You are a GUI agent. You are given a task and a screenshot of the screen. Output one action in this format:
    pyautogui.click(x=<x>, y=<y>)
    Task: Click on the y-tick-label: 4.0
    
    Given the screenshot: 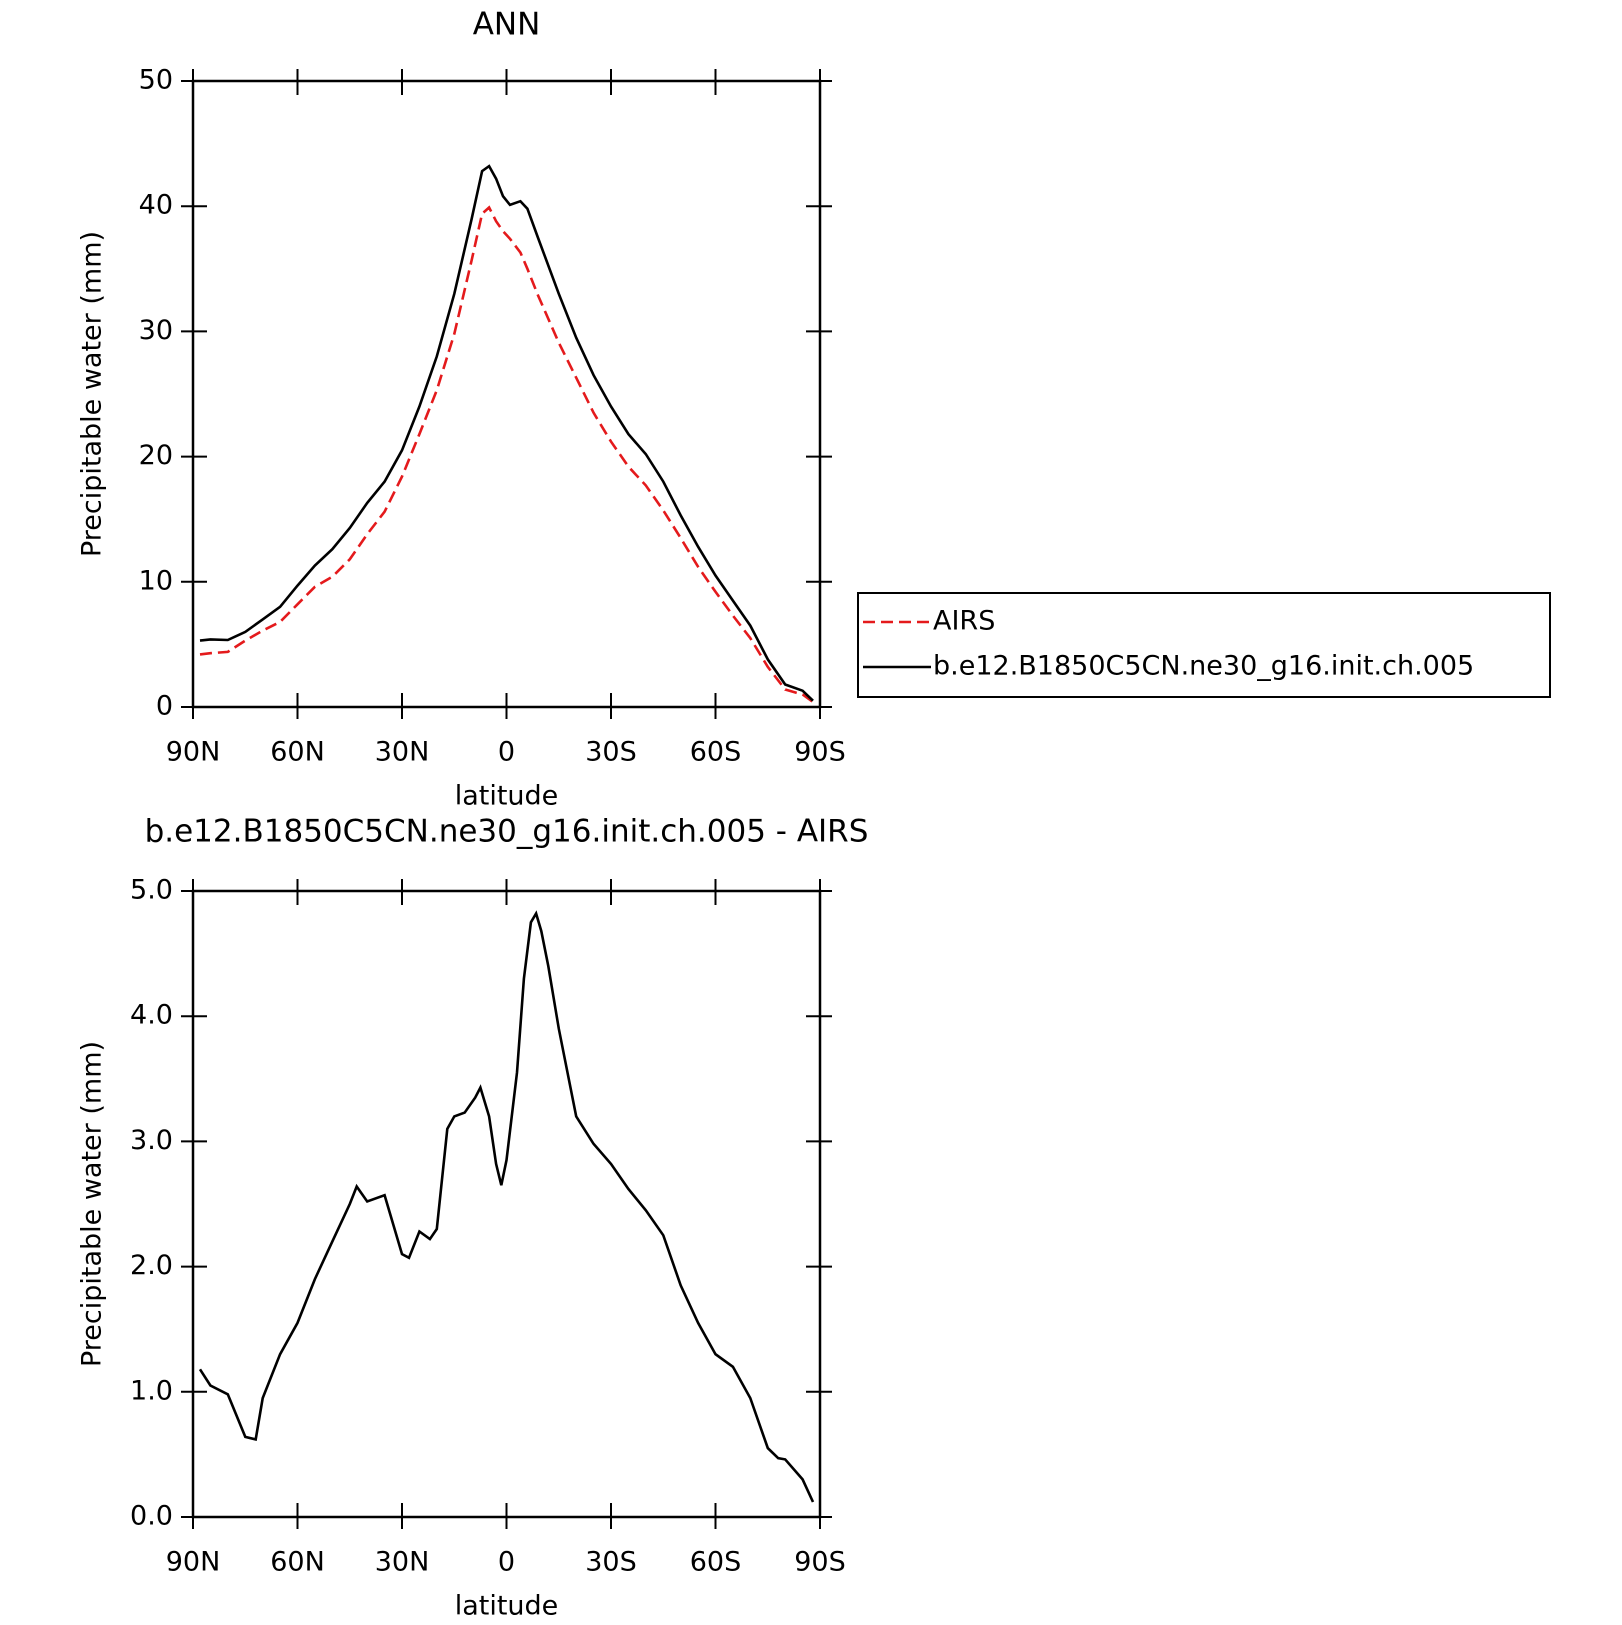 What is the action you would take?
    pyautogui.click(x=151, y=1015)
    